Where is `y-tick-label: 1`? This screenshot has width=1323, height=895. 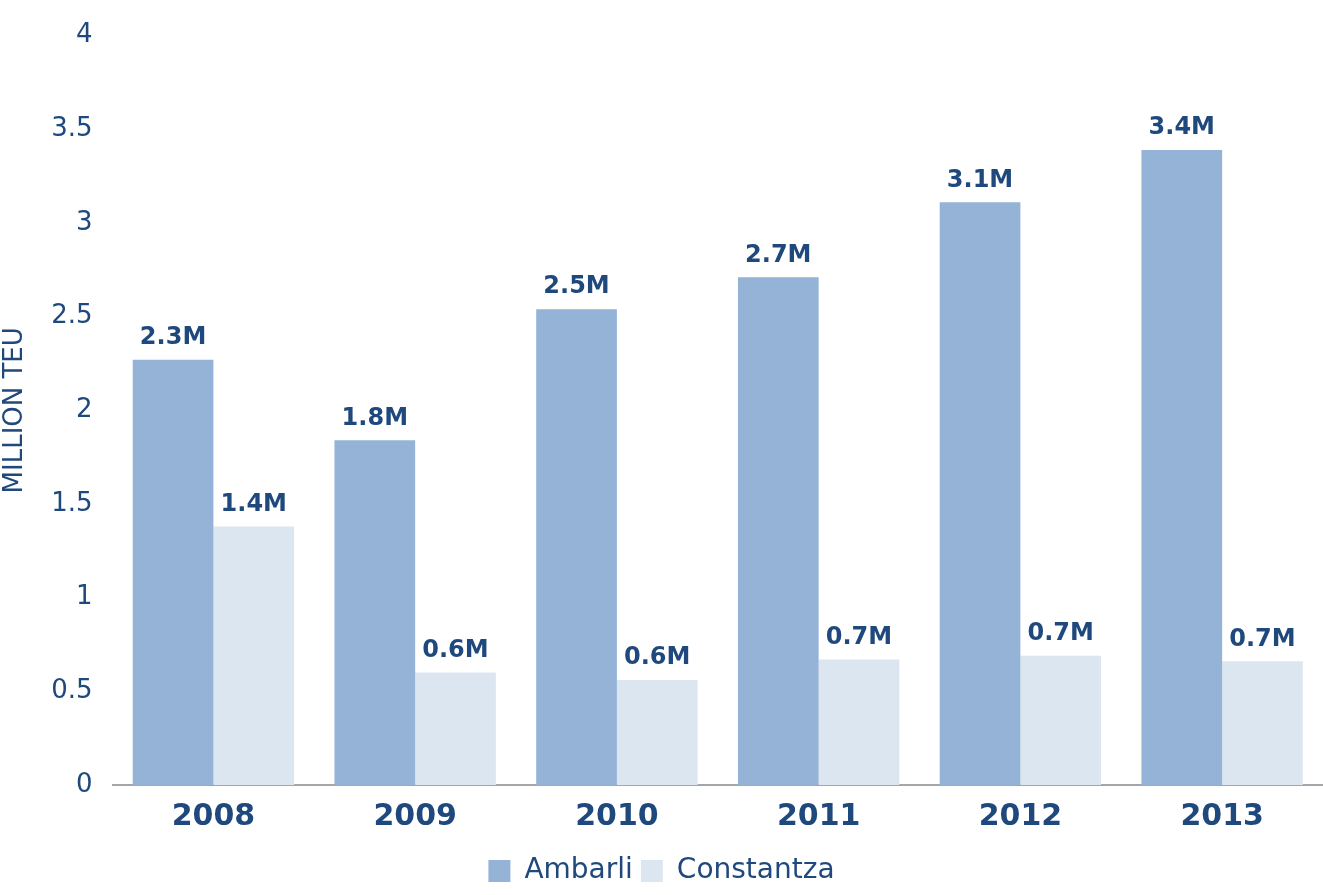
y-tick-label: 1 is located at coordinates (84, 595).